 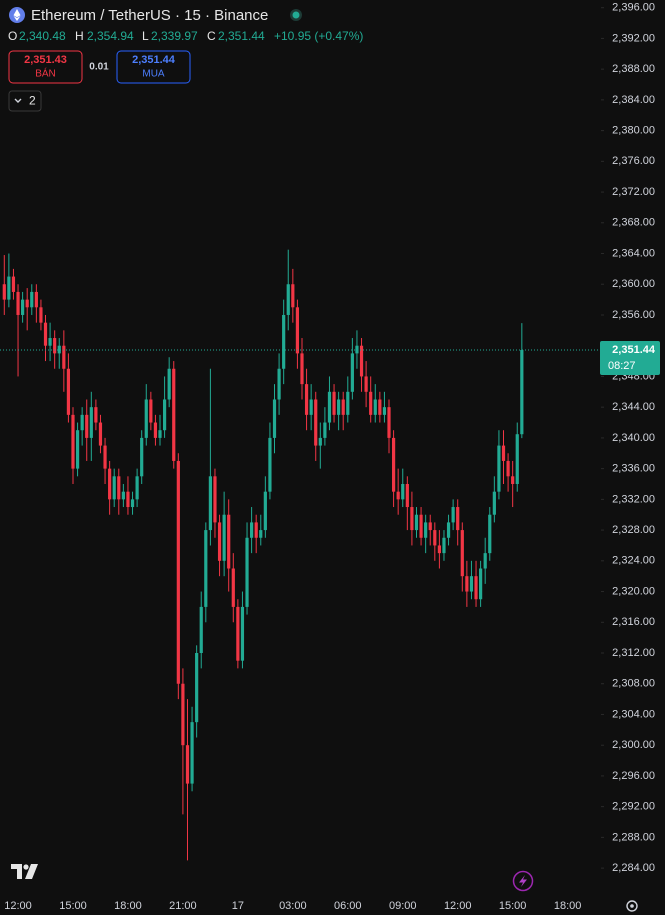 I want to click on sell-button, so click(x=45, y=67).